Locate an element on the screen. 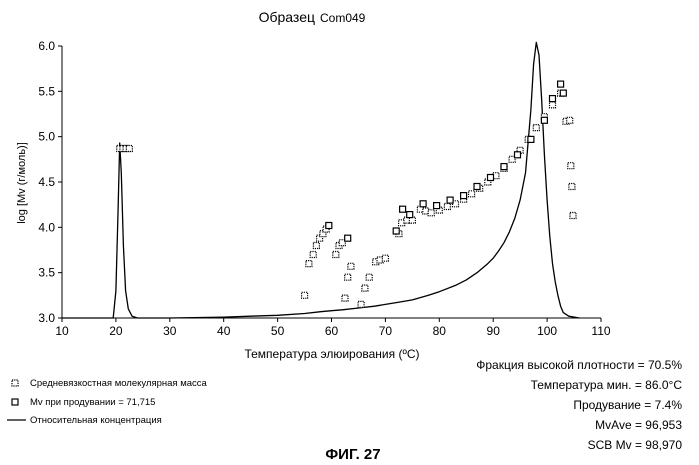  chart-title-text: Образец is located at coordinates (287, 17).